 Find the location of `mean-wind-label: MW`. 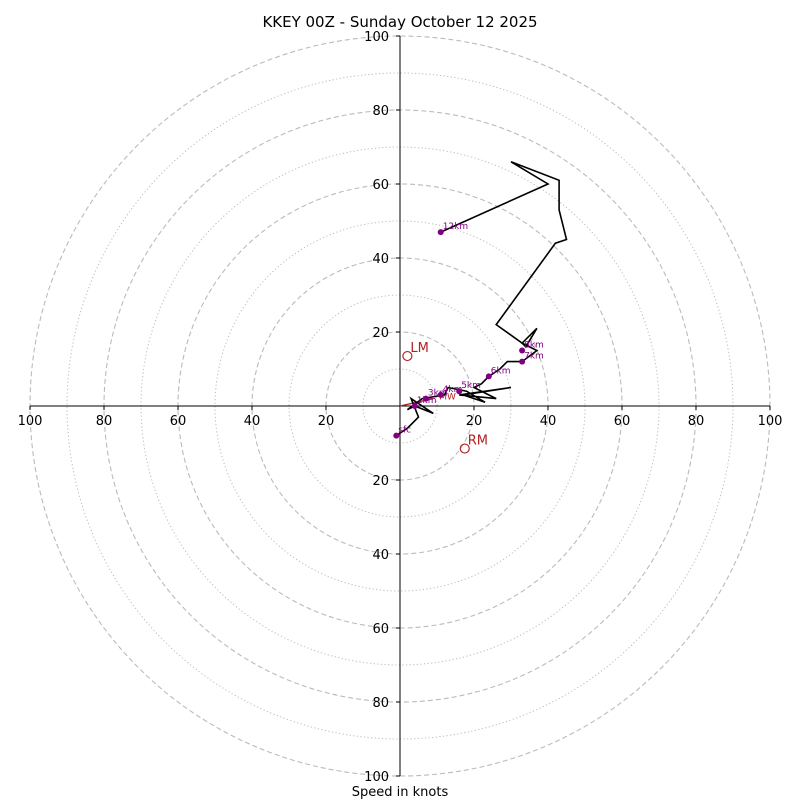

mean-wind-label: MW is located at coordinates (447, 398).